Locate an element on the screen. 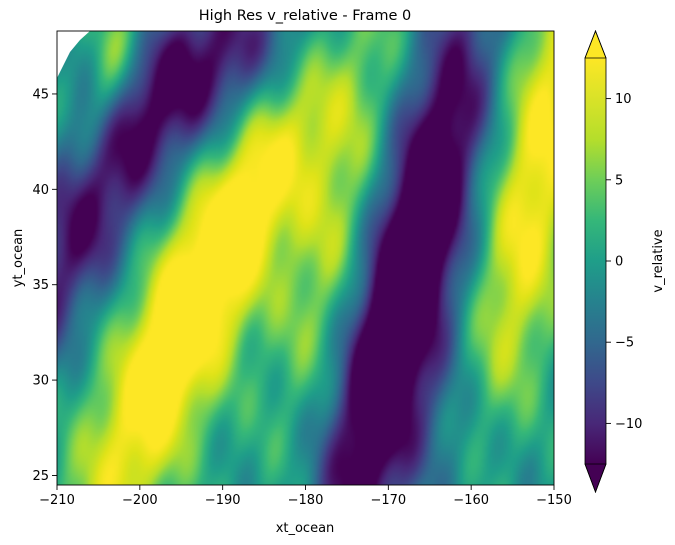  colorbar-ticks: −10 −5 0 5 10 is located at coordinates (624, 262).